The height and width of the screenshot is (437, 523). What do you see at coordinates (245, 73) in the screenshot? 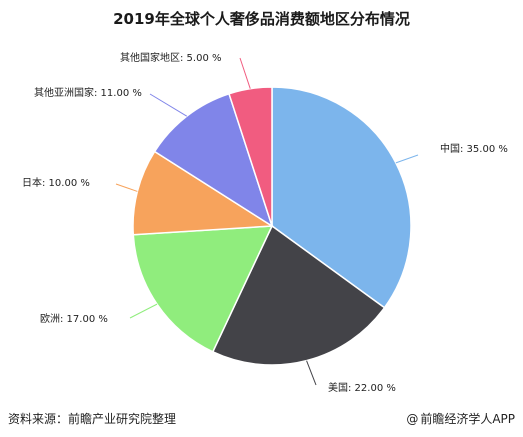
I see `leader-slice-其他国家地区` at bounding box center [245, 73].